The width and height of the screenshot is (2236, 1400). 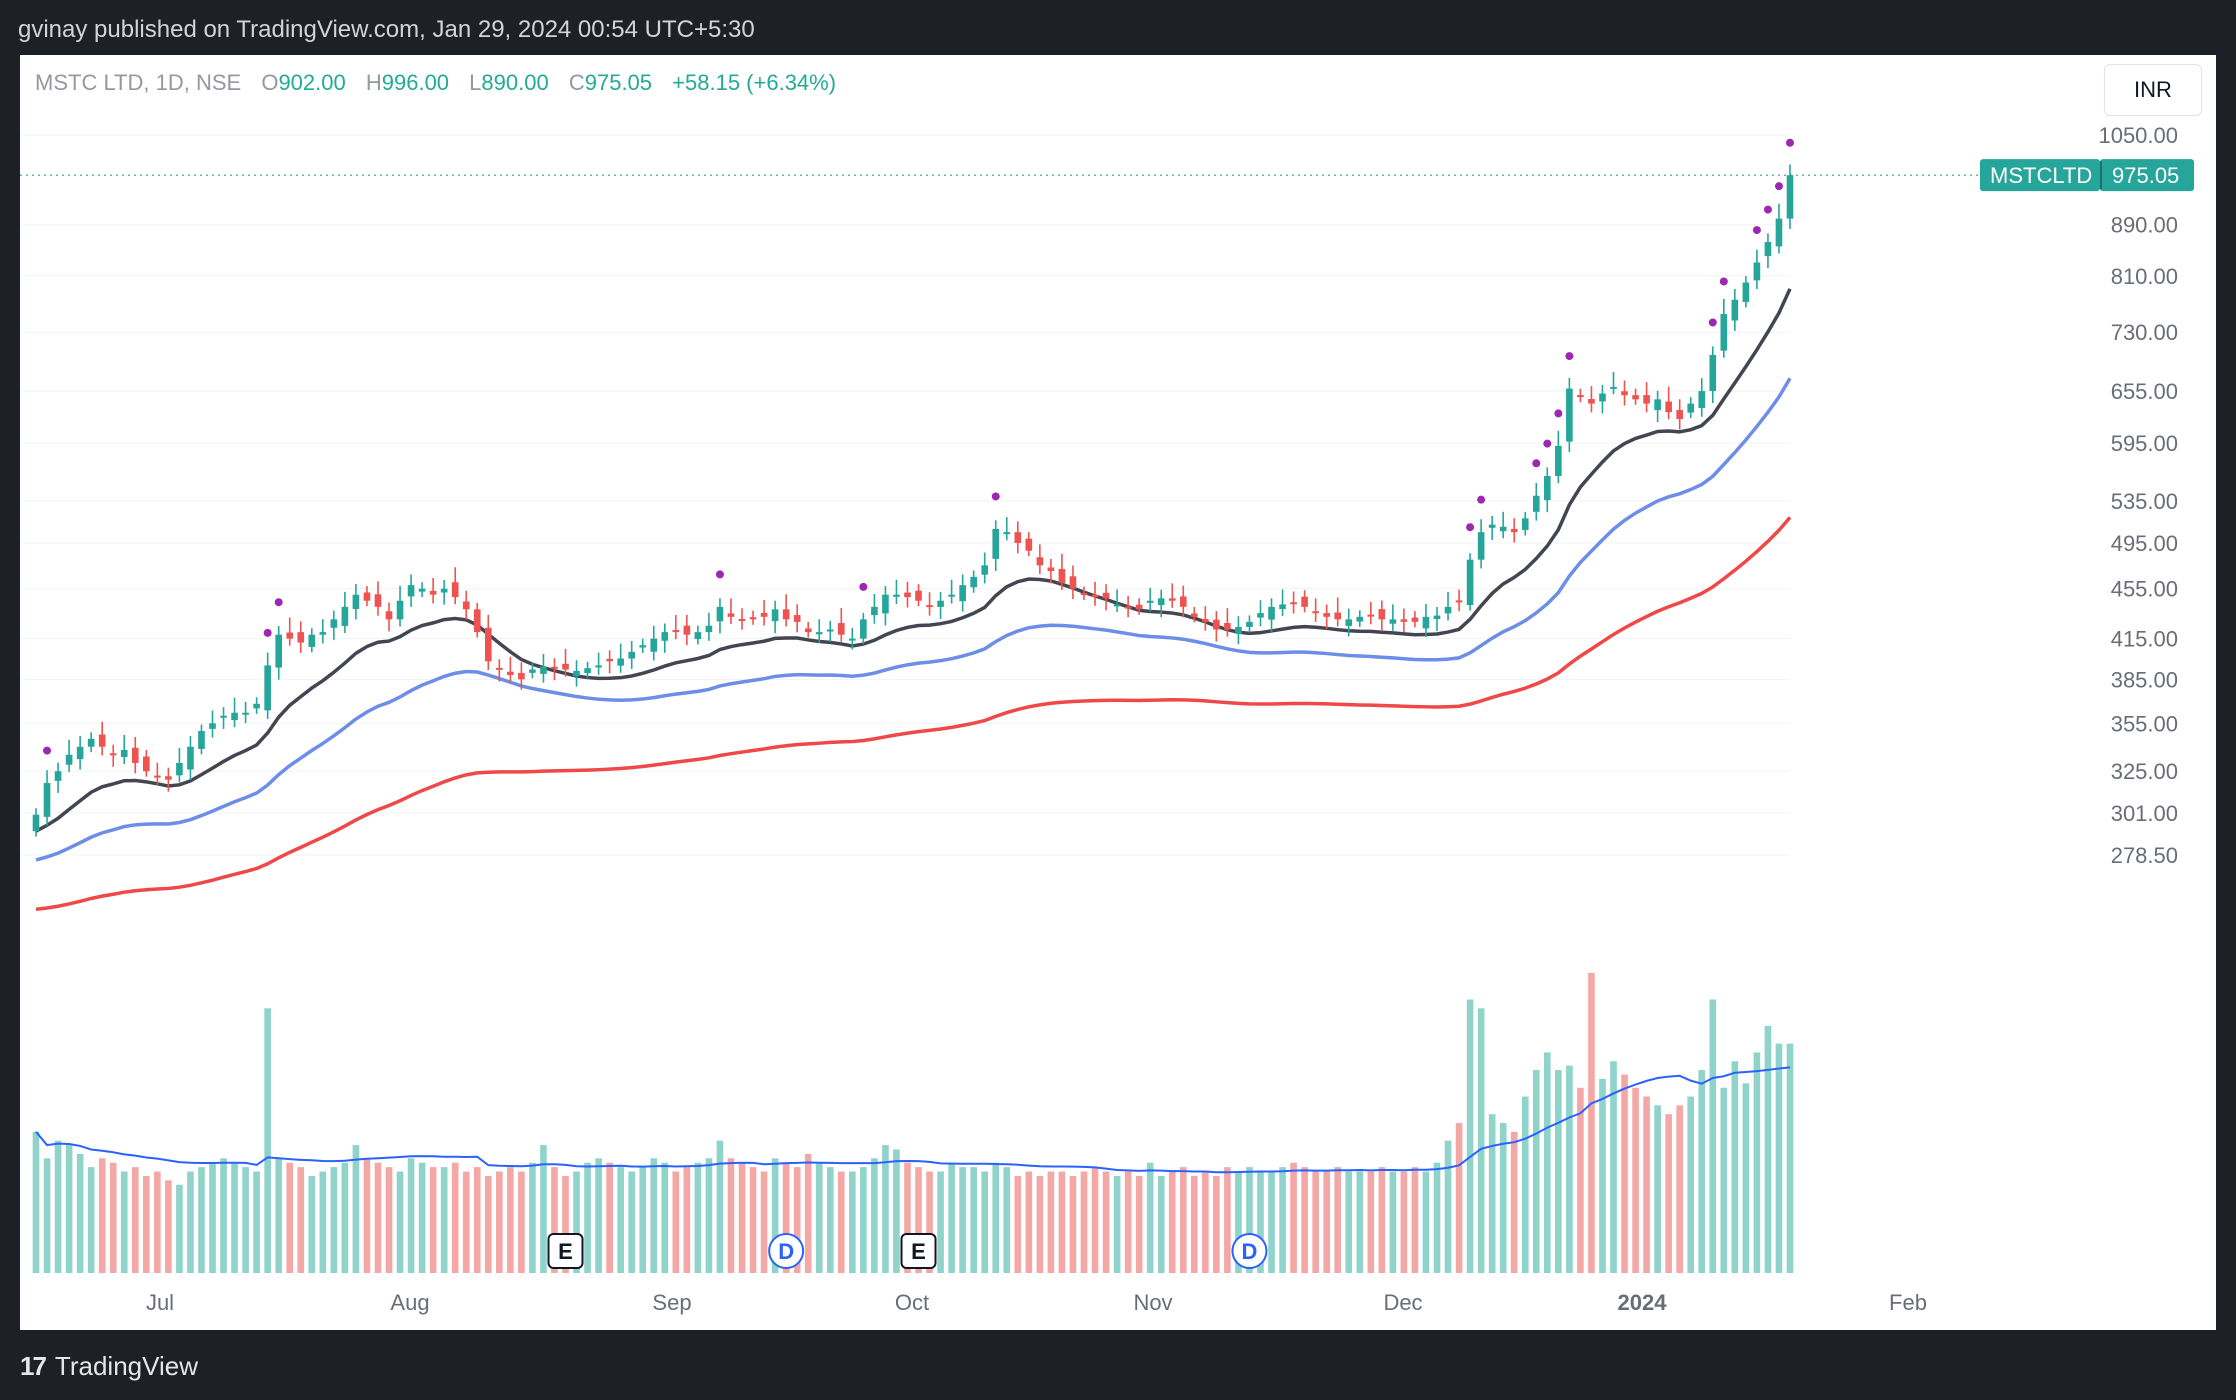 I want to click on y-tick-label: 385.00, so click(x=2144, y=679).